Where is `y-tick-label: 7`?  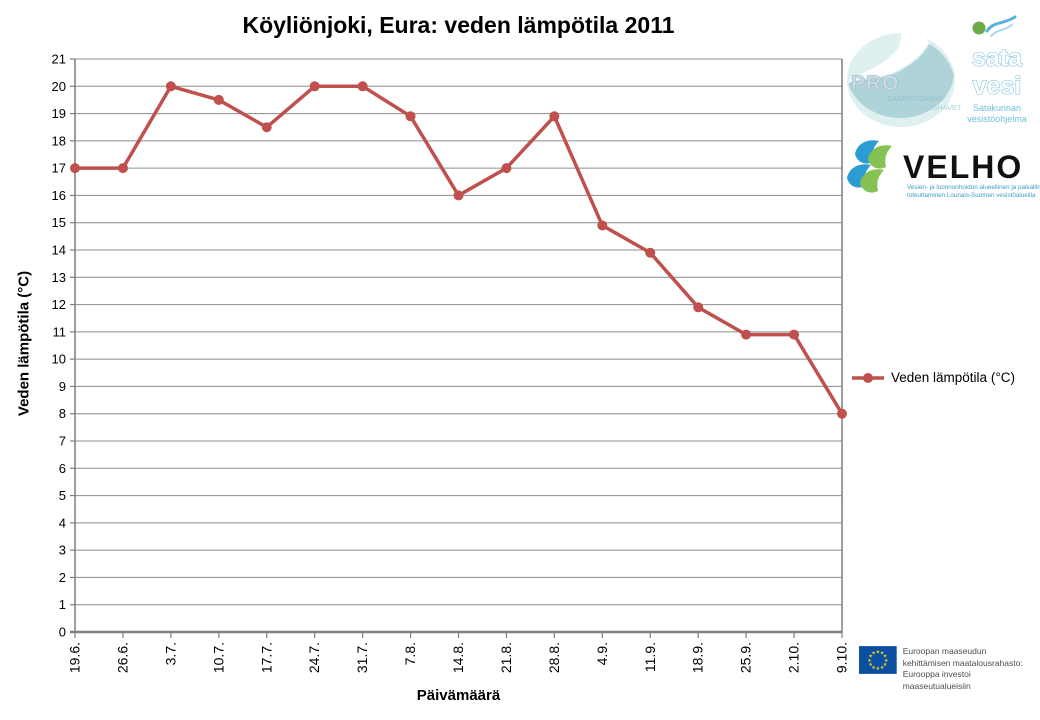
y-tick-label: 7 is located at coordinates (62, 441).